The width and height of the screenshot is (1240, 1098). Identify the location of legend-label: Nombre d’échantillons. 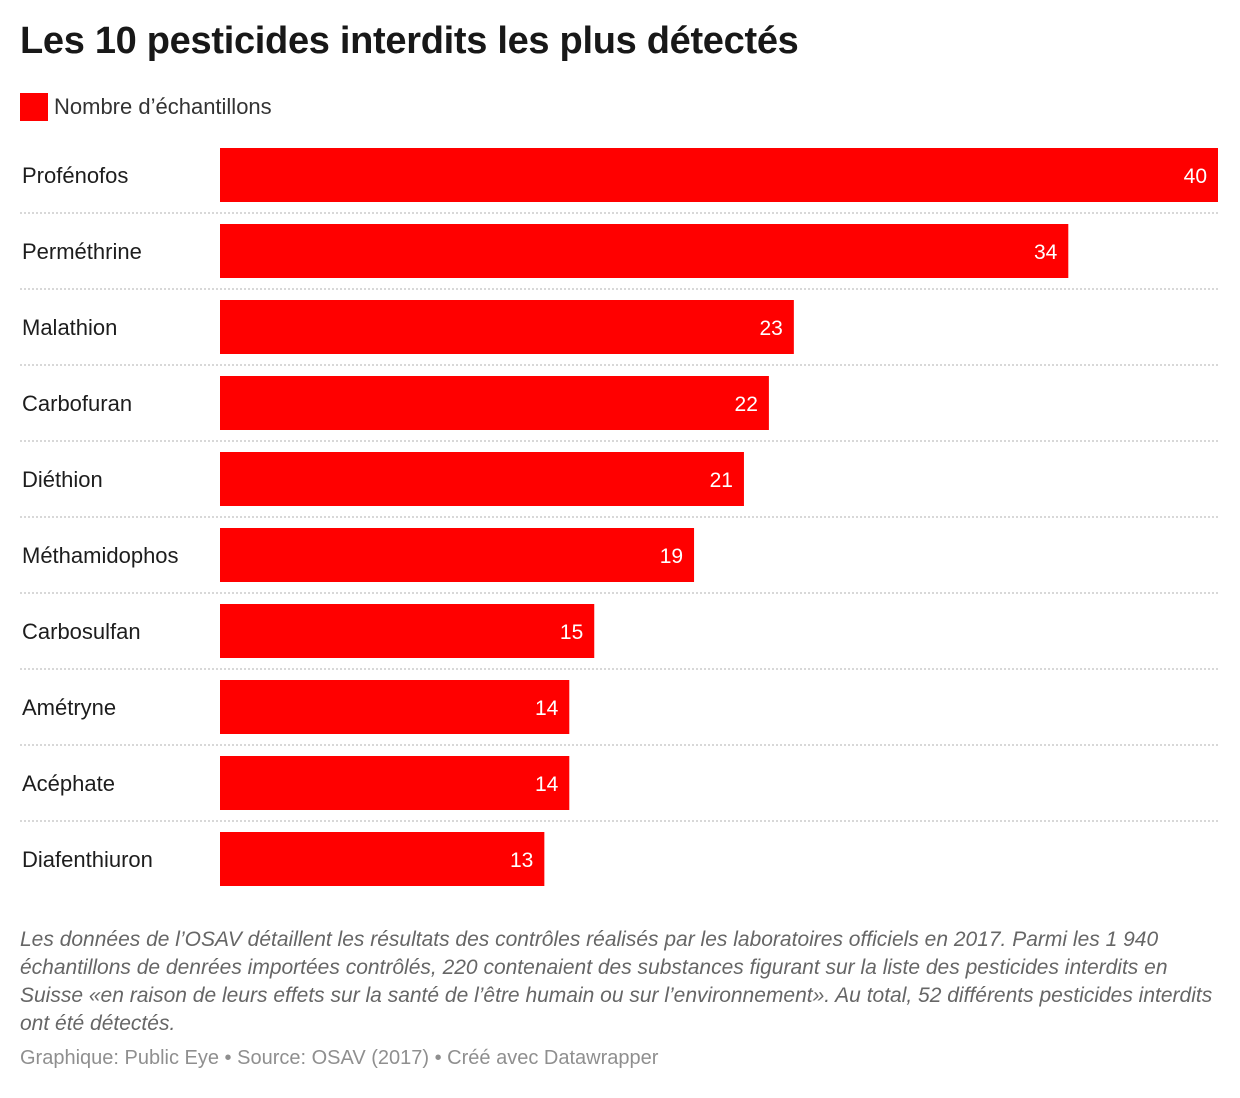
(163, 106).